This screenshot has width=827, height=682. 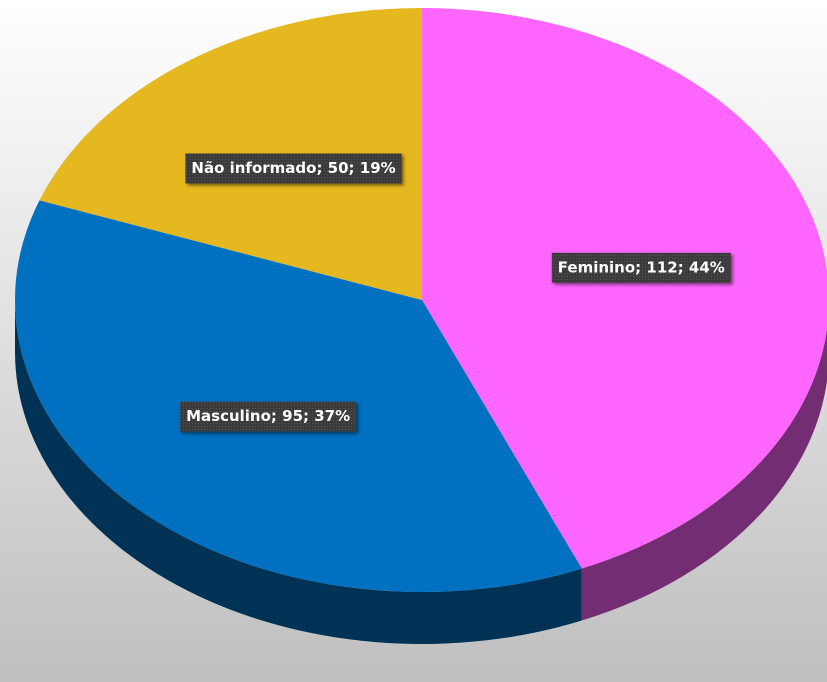 I want to click on data-label: Não informado; 50; 19%, so click(x=293, y=168).